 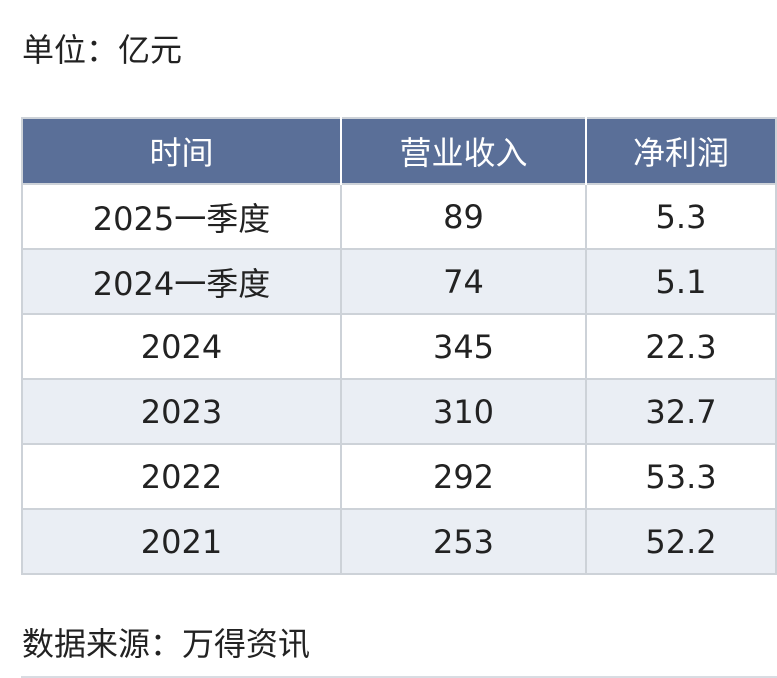 I want to click on revenue-cell: 253, so click(x=463, y=541).